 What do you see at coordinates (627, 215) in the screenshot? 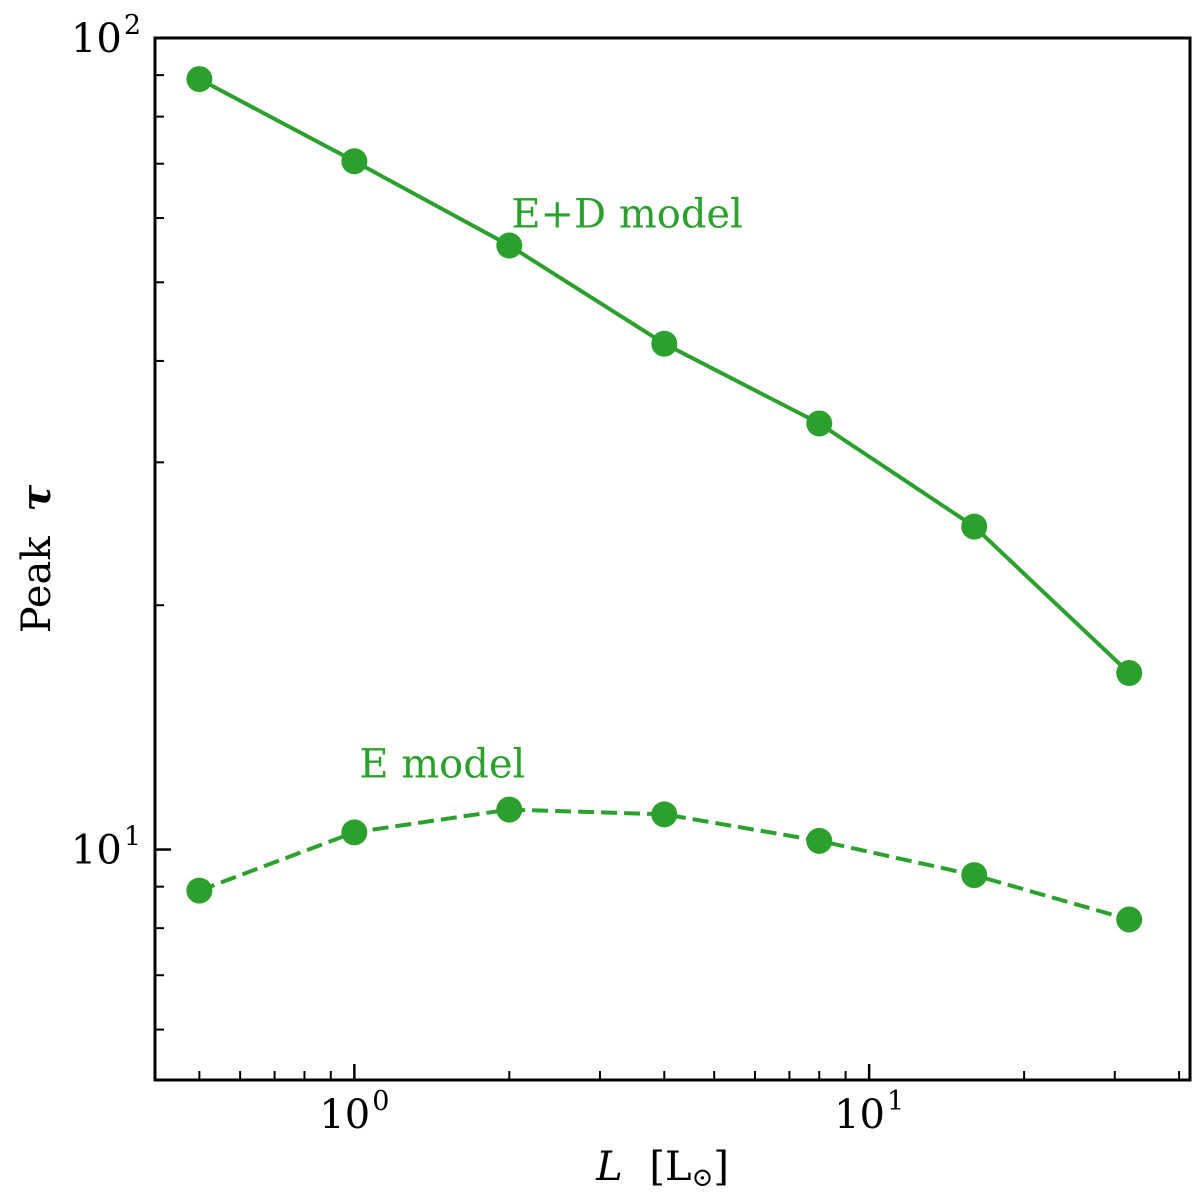
I see `annotation-ed-model: E+D model` at bounding box center [627, 215].